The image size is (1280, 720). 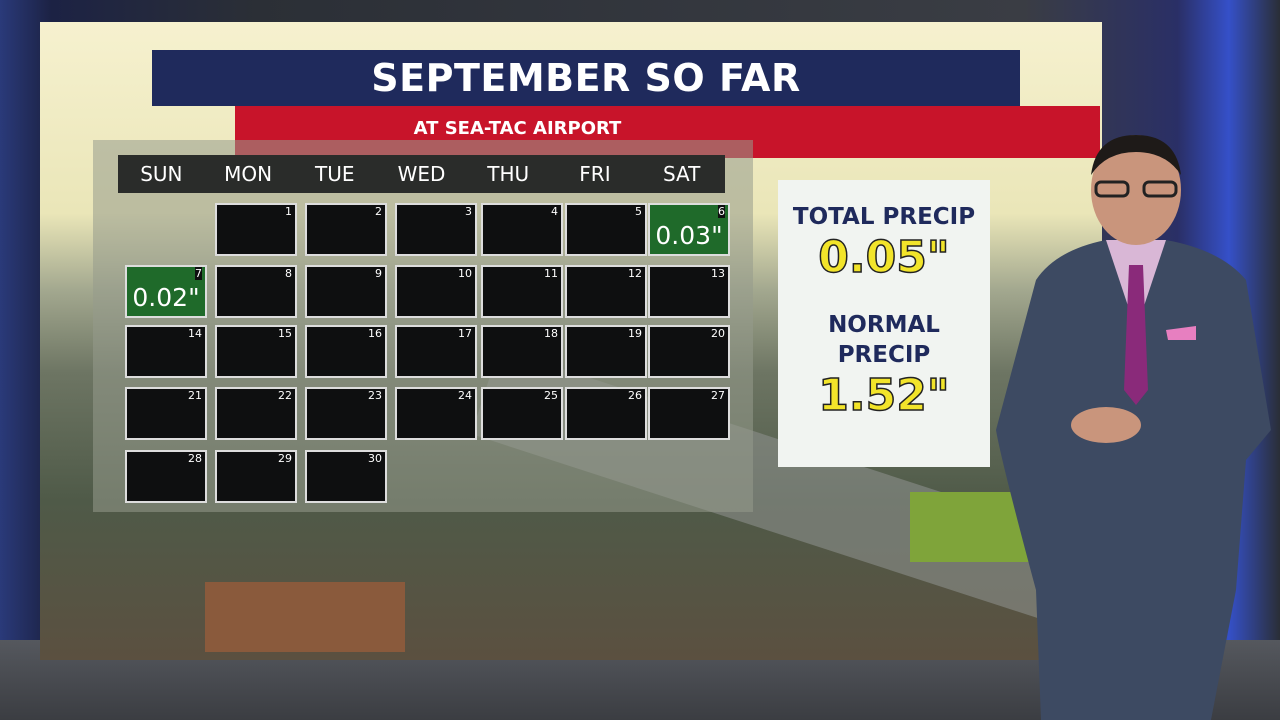 What do you see at coordinates (375, 333) in the screenshot?
I see `day-number: 16` at bounding box center [375, 333].